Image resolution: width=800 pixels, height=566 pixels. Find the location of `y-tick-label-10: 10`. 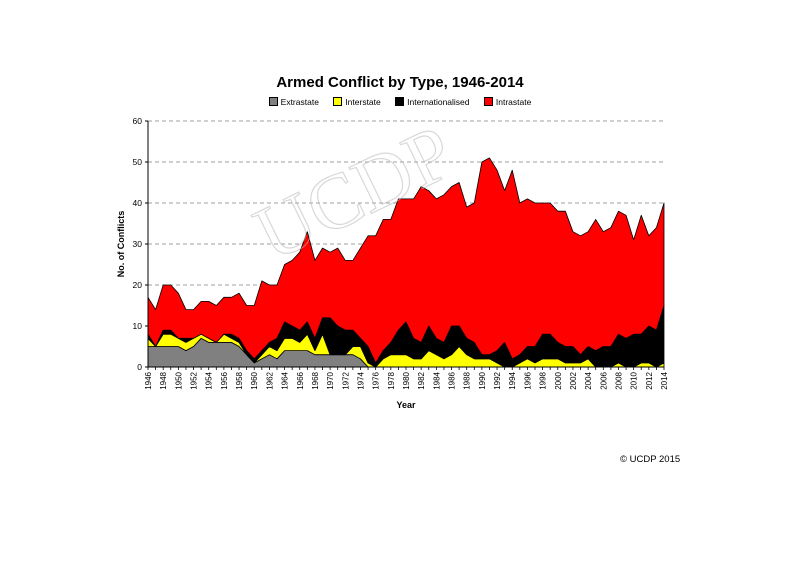

y-tick-label-10: 10 is located at coordinates (138, 326).